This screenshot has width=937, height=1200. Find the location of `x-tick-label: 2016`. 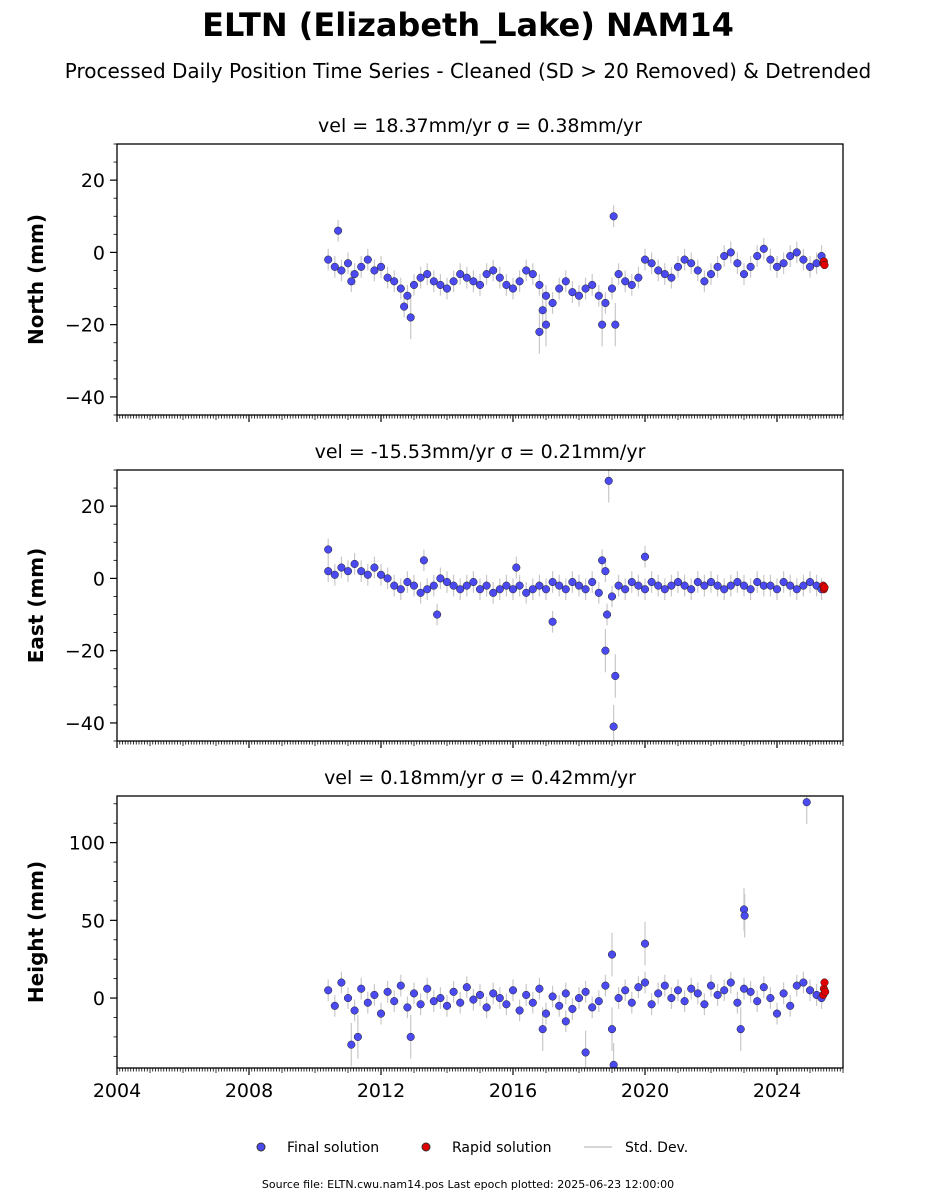

x-tick-label: 2016 is located at coordinates (513, 1091).